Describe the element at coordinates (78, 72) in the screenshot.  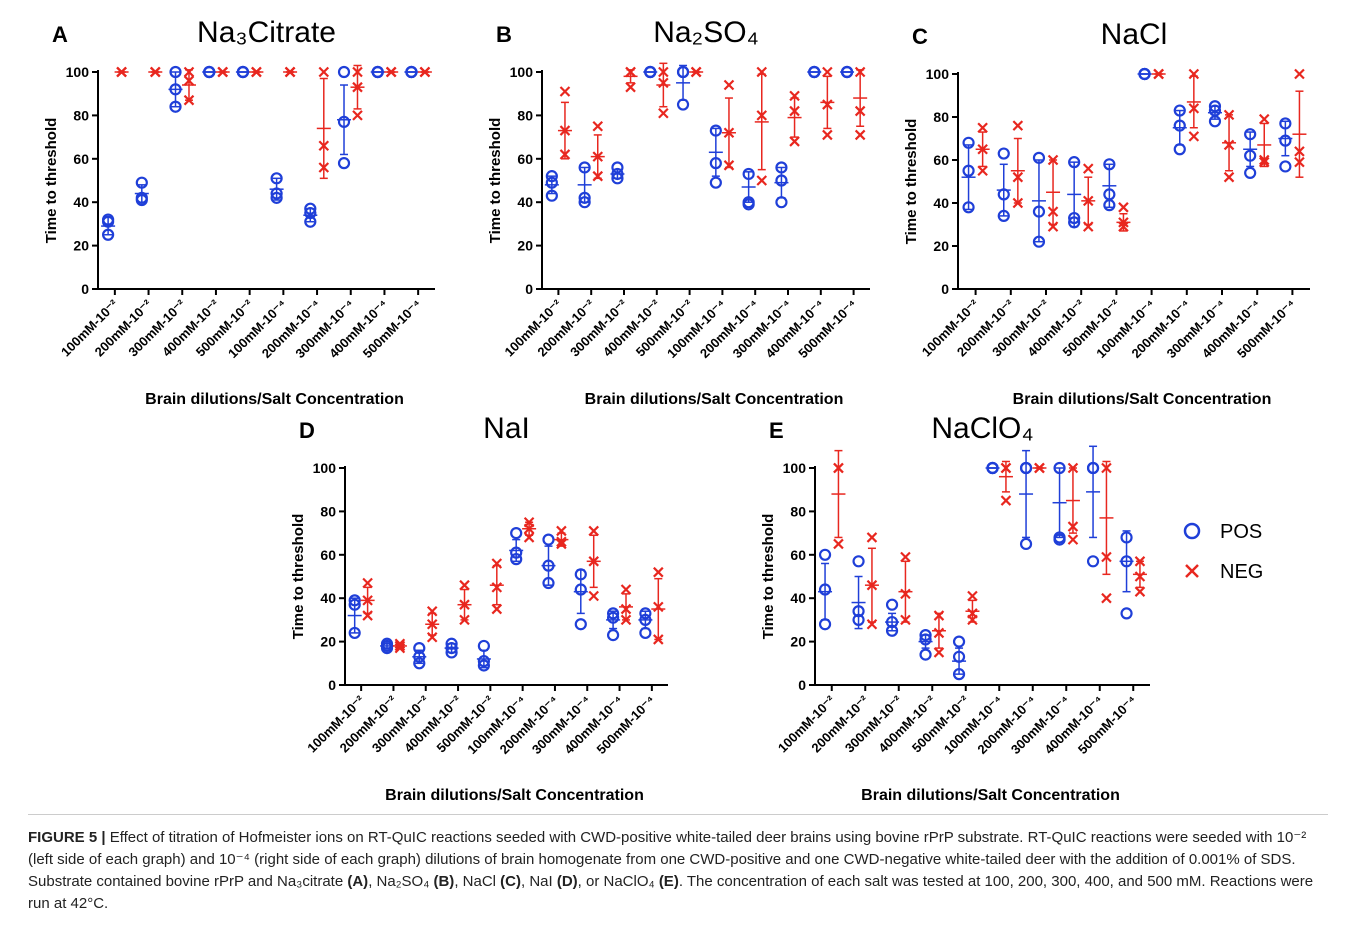
I see `y-tick-label: 100` at that location.